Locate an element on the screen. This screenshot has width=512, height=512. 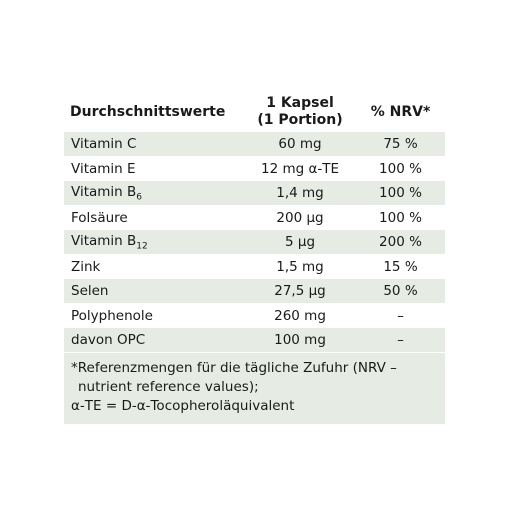
nutrient-nrv: 75 % is located at coordinates (400, 144).